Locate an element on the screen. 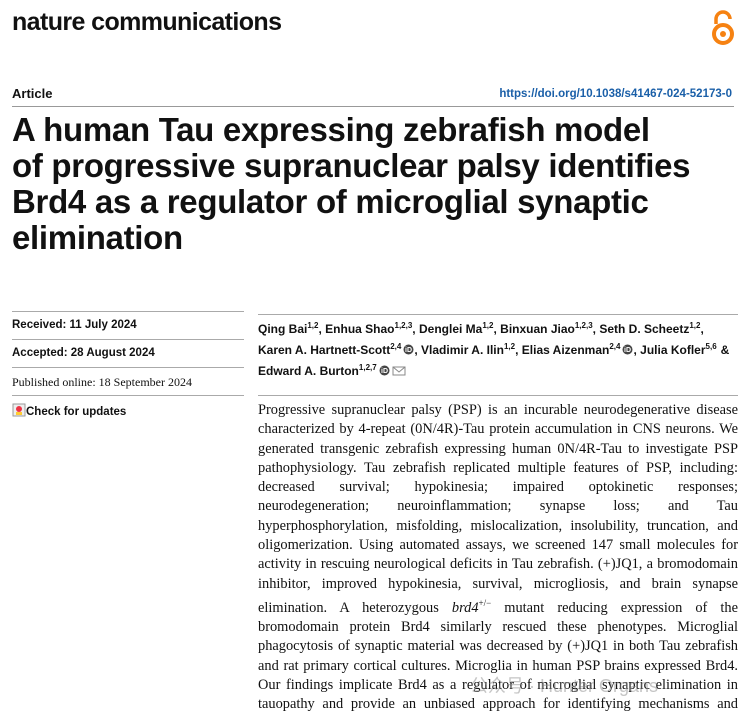  author: Karen A. Hartnett-Scott2,4 iD, is located at coordinates (338, 349).